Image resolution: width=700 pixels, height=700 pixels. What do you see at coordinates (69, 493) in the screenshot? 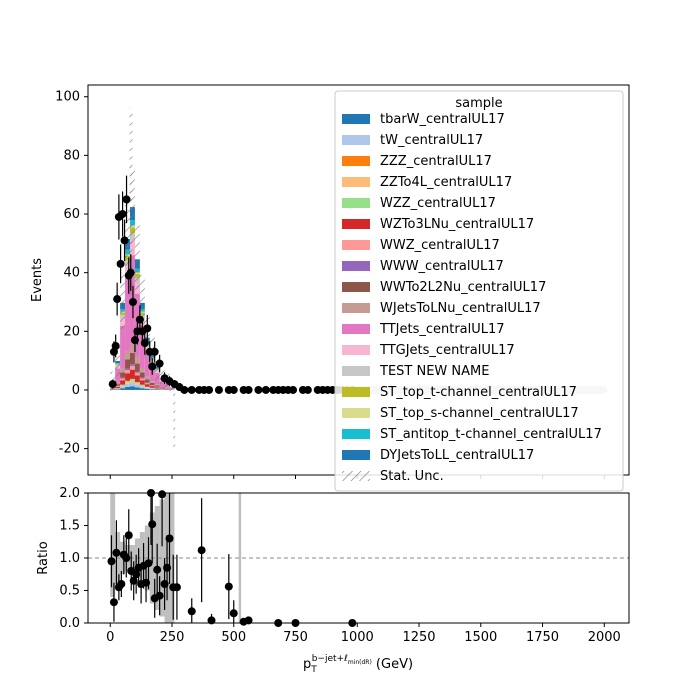
I see `ratio-y-tick-label: 2.0` at bounding box center [69, 493].